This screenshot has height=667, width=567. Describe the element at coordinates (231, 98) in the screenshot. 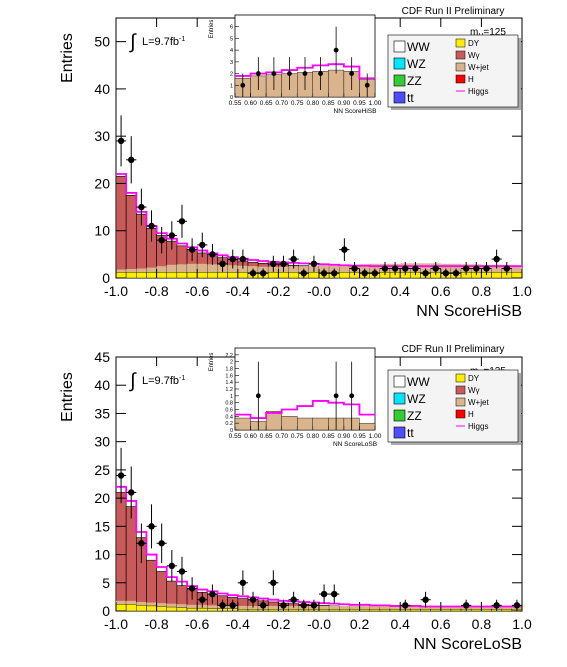

I see `inset-y-tick-label: 0` at that location.